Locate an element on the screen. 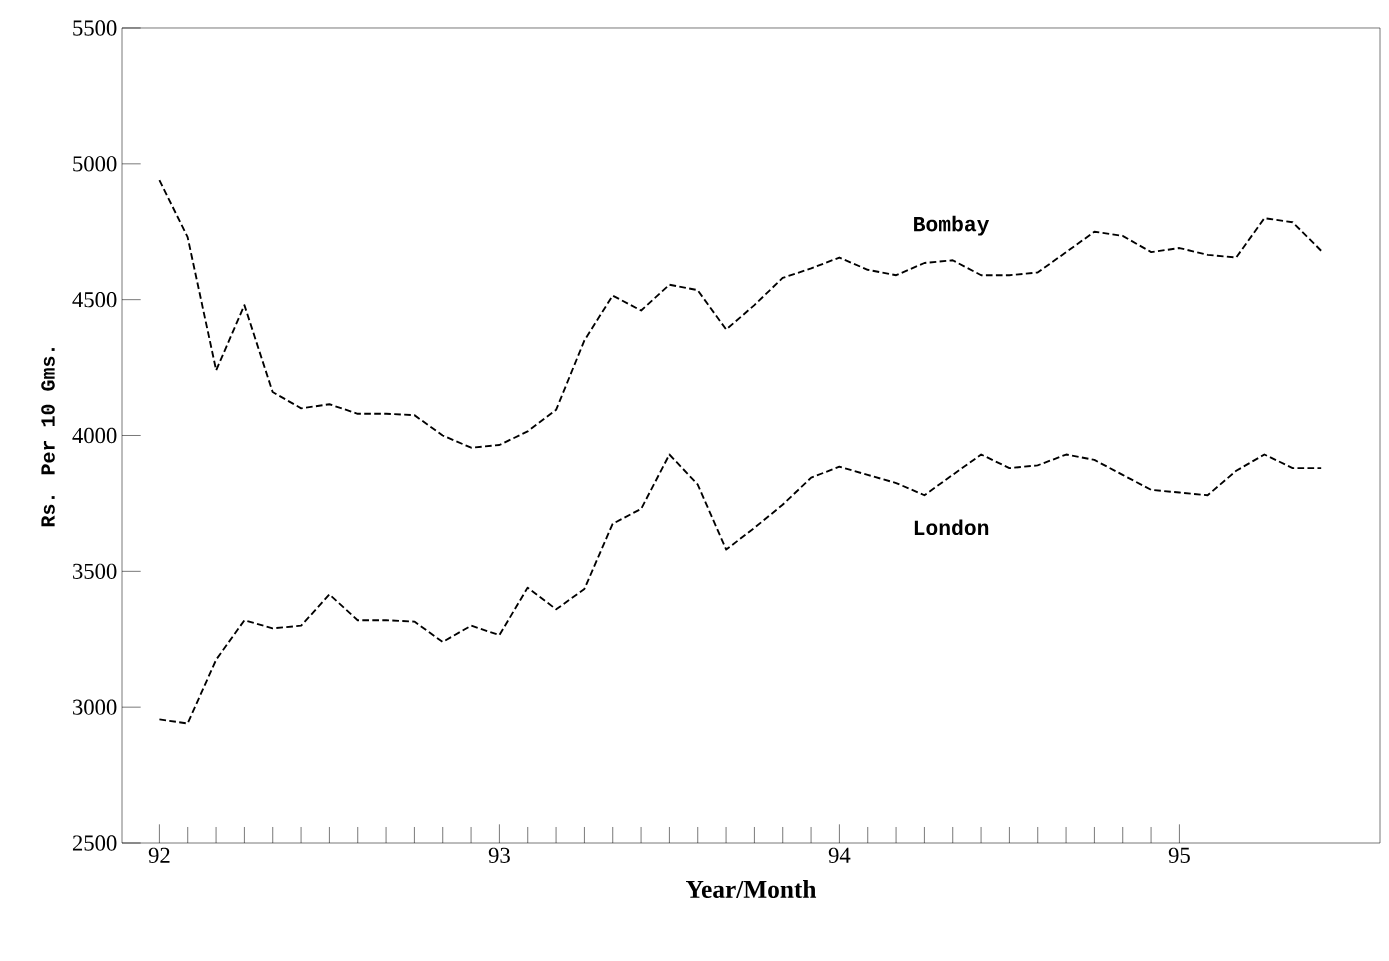 The height and width of the screenshot is (961, 1389). x-tick-label: 94 is located at coordinates (839, 855).